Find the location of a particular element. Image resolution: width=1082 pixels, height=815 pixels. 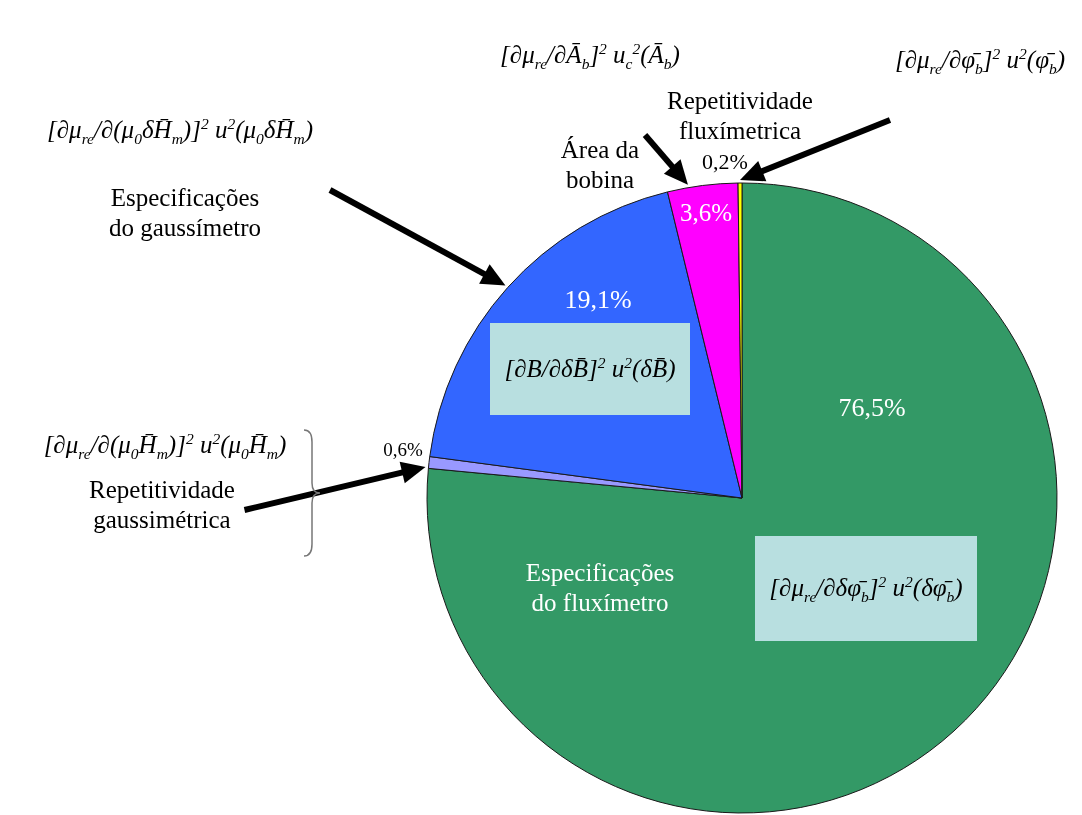

text: [∂μ$_{re}$/∂Ā$_{b}$]$^{2}$ u$_{c}$$^{2}$(Ā$_{b}$) is located at coordinates (590, 55).